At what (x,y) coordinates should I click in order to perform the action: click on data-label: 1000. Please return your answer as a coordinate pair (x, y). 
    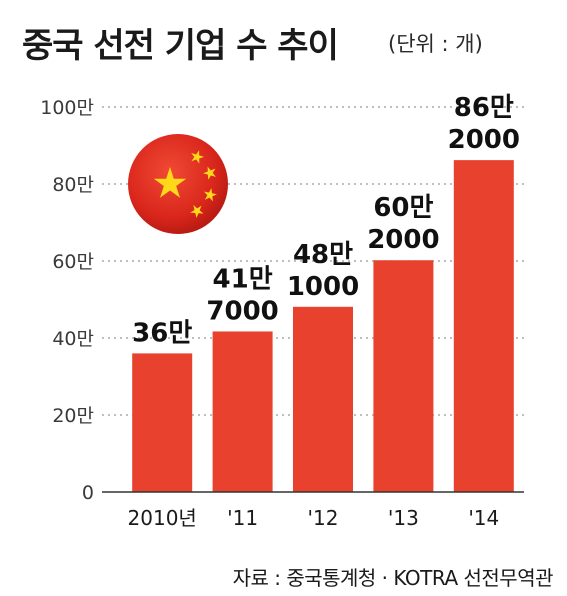
    Looking at the image, I should click on (323, 287).